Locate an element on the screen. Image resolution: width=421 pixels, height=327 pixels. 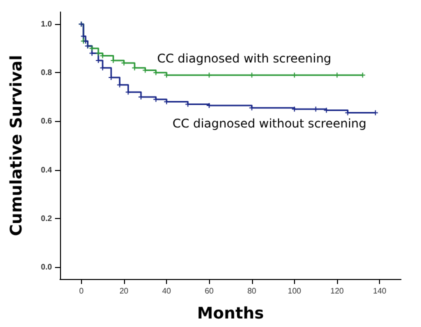
annotation: CC diagnosed without screening is located at coordinates (269, 123).